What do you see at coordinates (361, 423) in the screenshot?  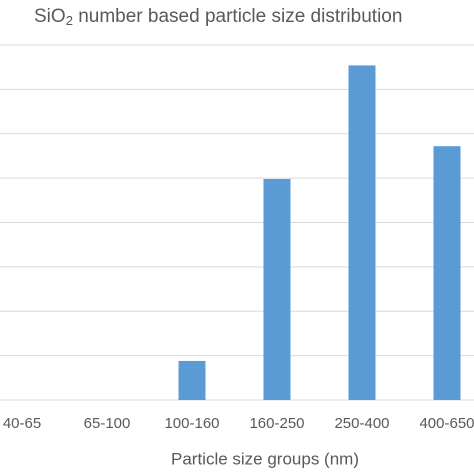 I see `x-tick-label: 250-400` at bounding box center [361, 423].